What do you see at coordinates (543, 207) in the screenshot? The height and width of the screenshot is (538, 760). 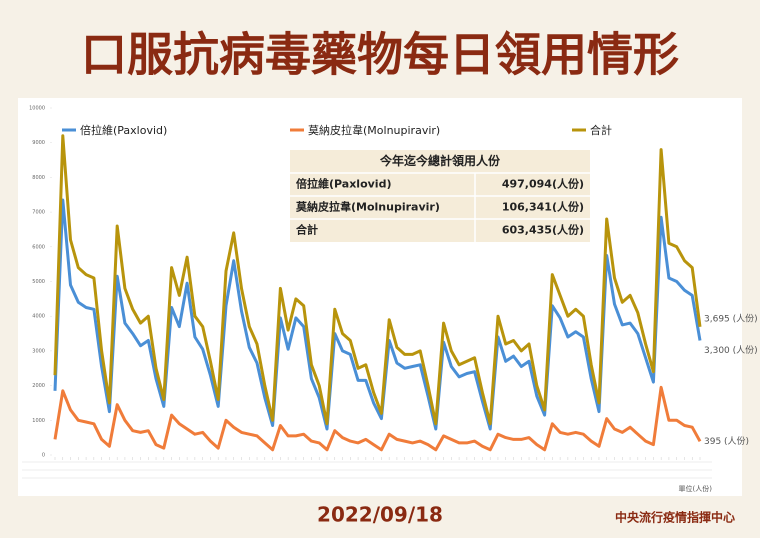 I see `summary-value: 106,341(人份)` at bounding box center [543, 207].